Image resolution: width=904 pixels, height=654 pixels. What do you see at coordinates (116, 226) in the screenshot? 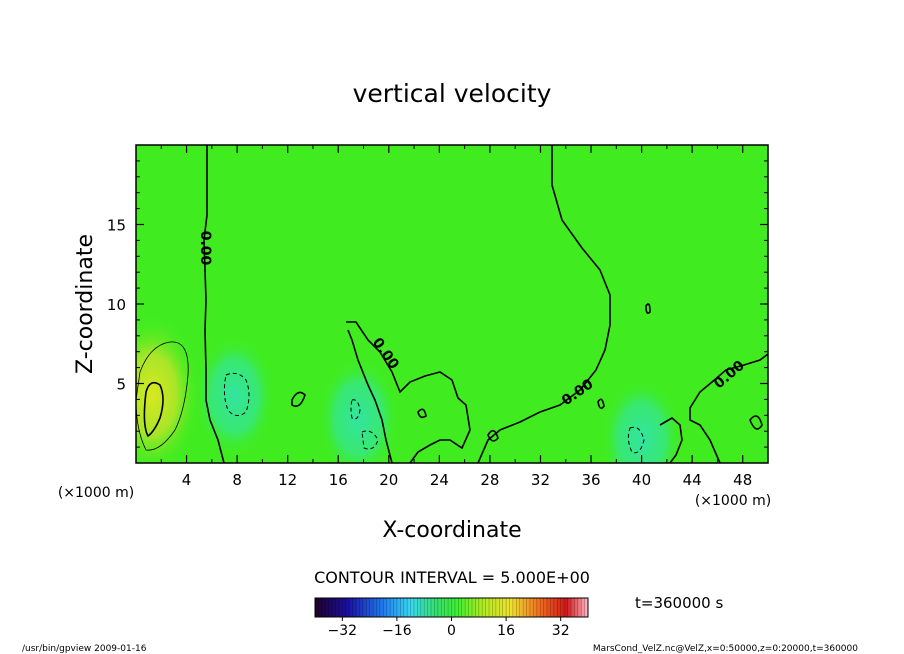
I see `y-tick-label: 15` at bounding box center [116, 226].